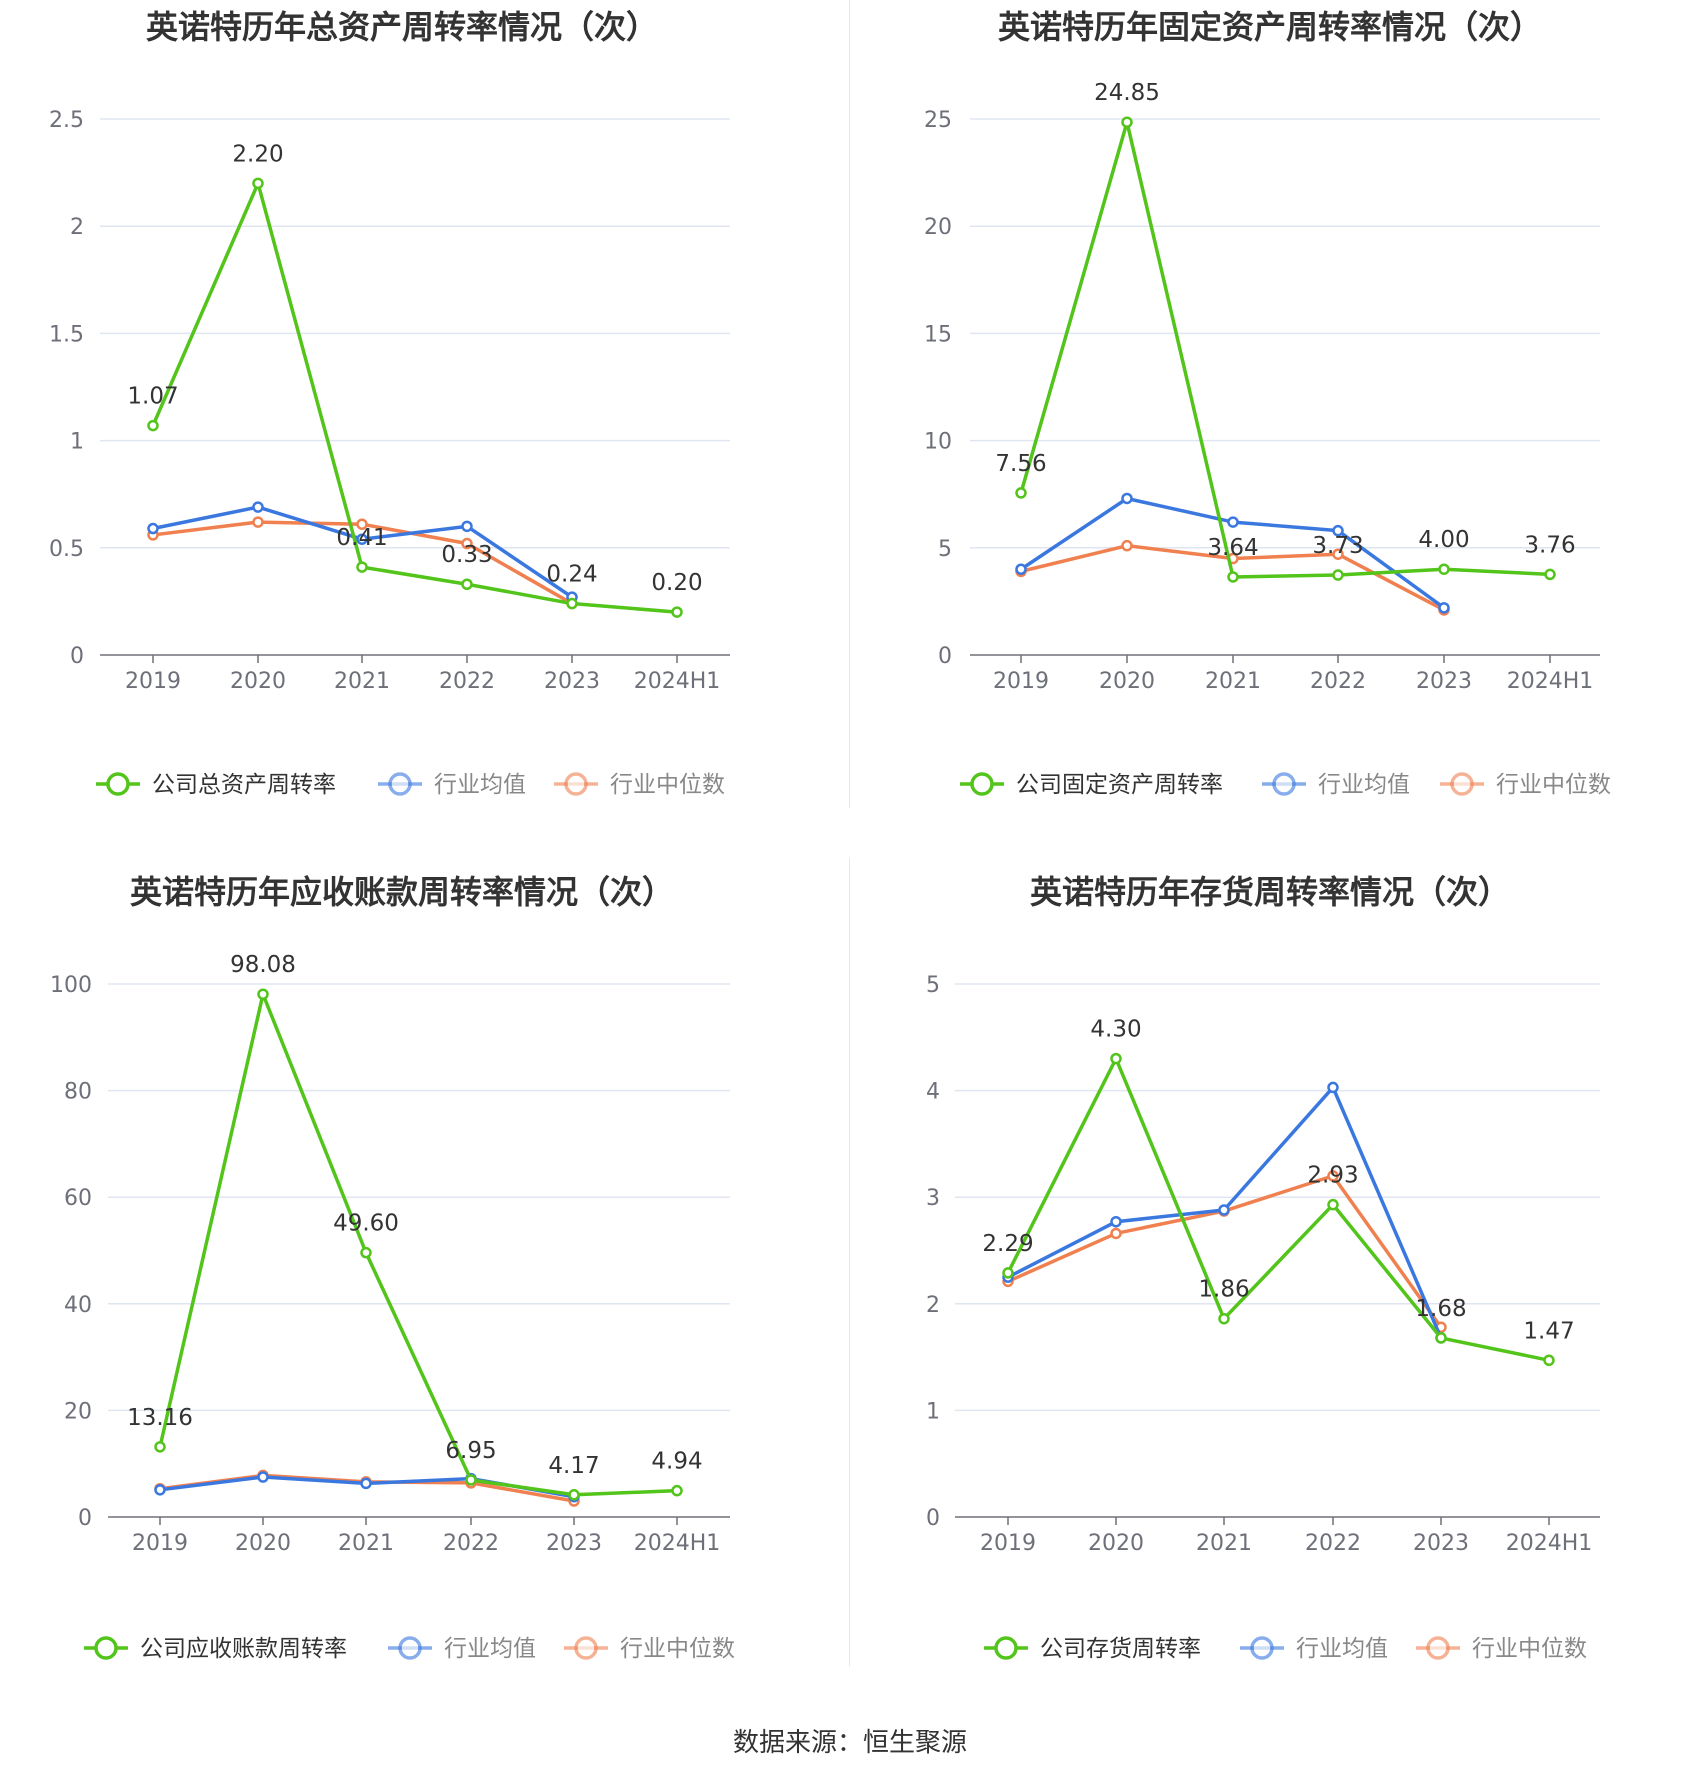 This screenshot has height=1782, width=1700. I want to click on y-tick-label: 0.5, so click(66, 549).